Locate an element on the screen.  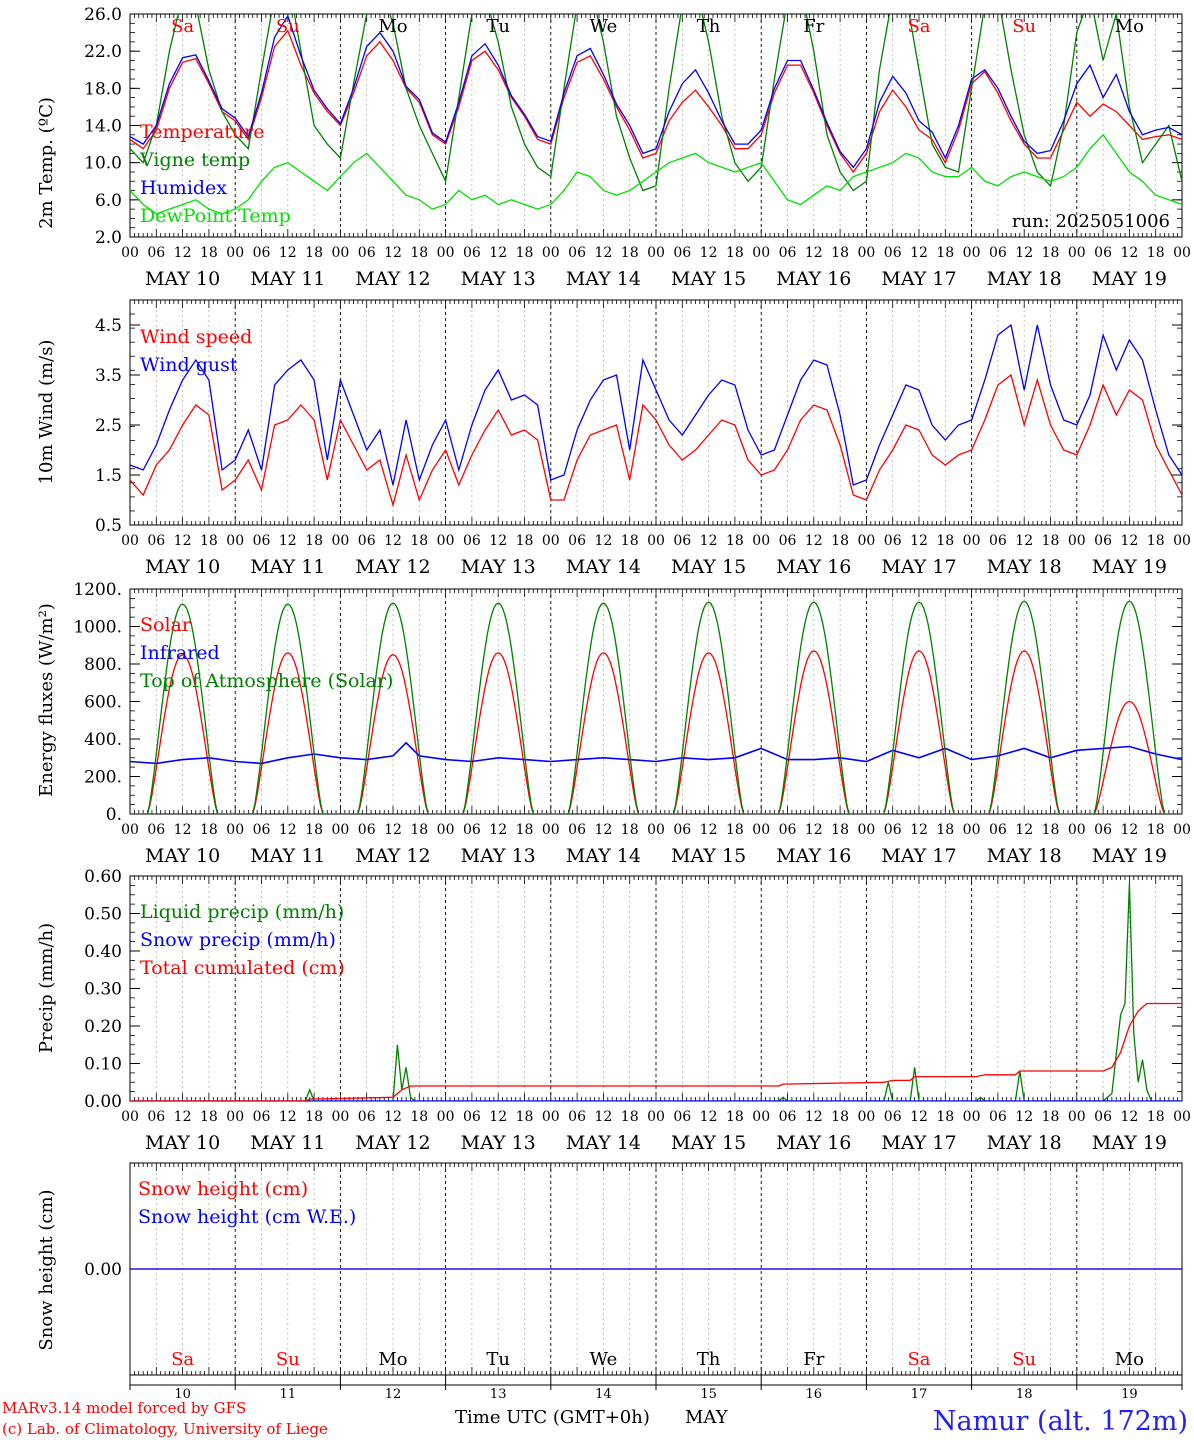
y-tick-label: 0.5 is located at coordinates (108, 526).